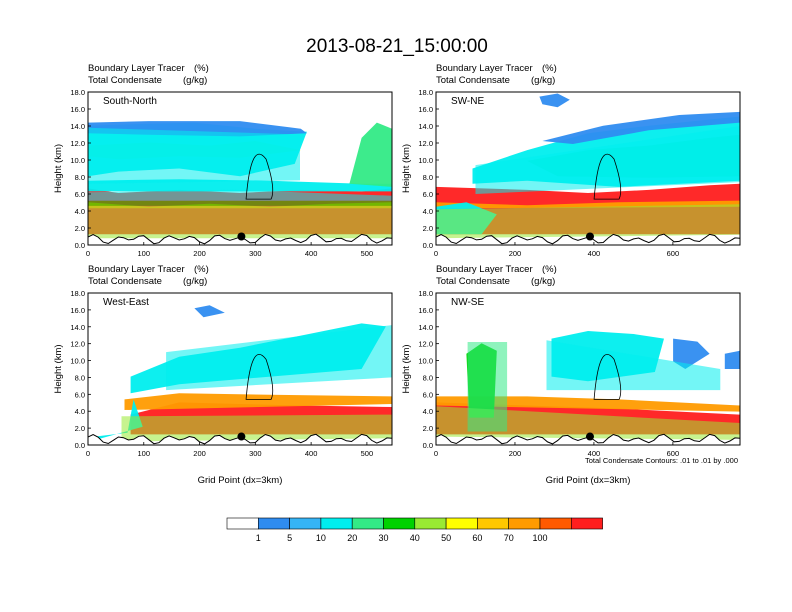 The height and width of the screenshot is (612, 792). Describe the element at coordinates (477, 538) in the screenshot. I see `colorbar-level-label: 60` at that location.